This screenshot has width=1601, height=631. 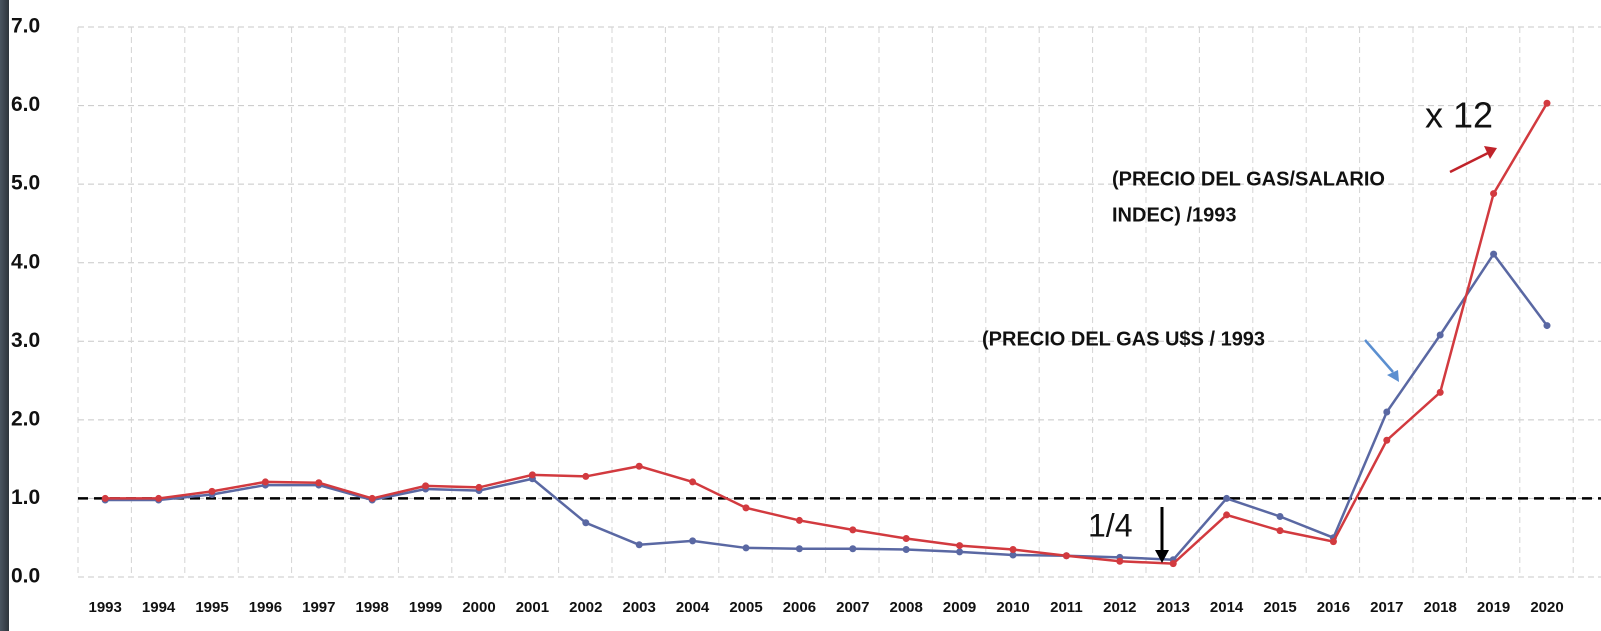 I want to click on x-tick-label: 1995, so click(x=211, y=607).